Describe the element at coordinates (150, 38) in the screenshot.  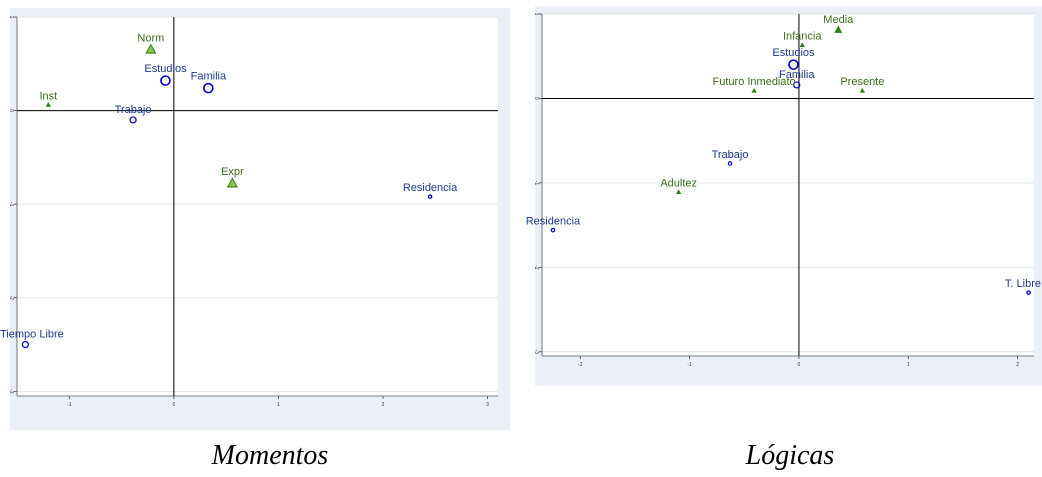
I see `point-label: Norm` at that location.